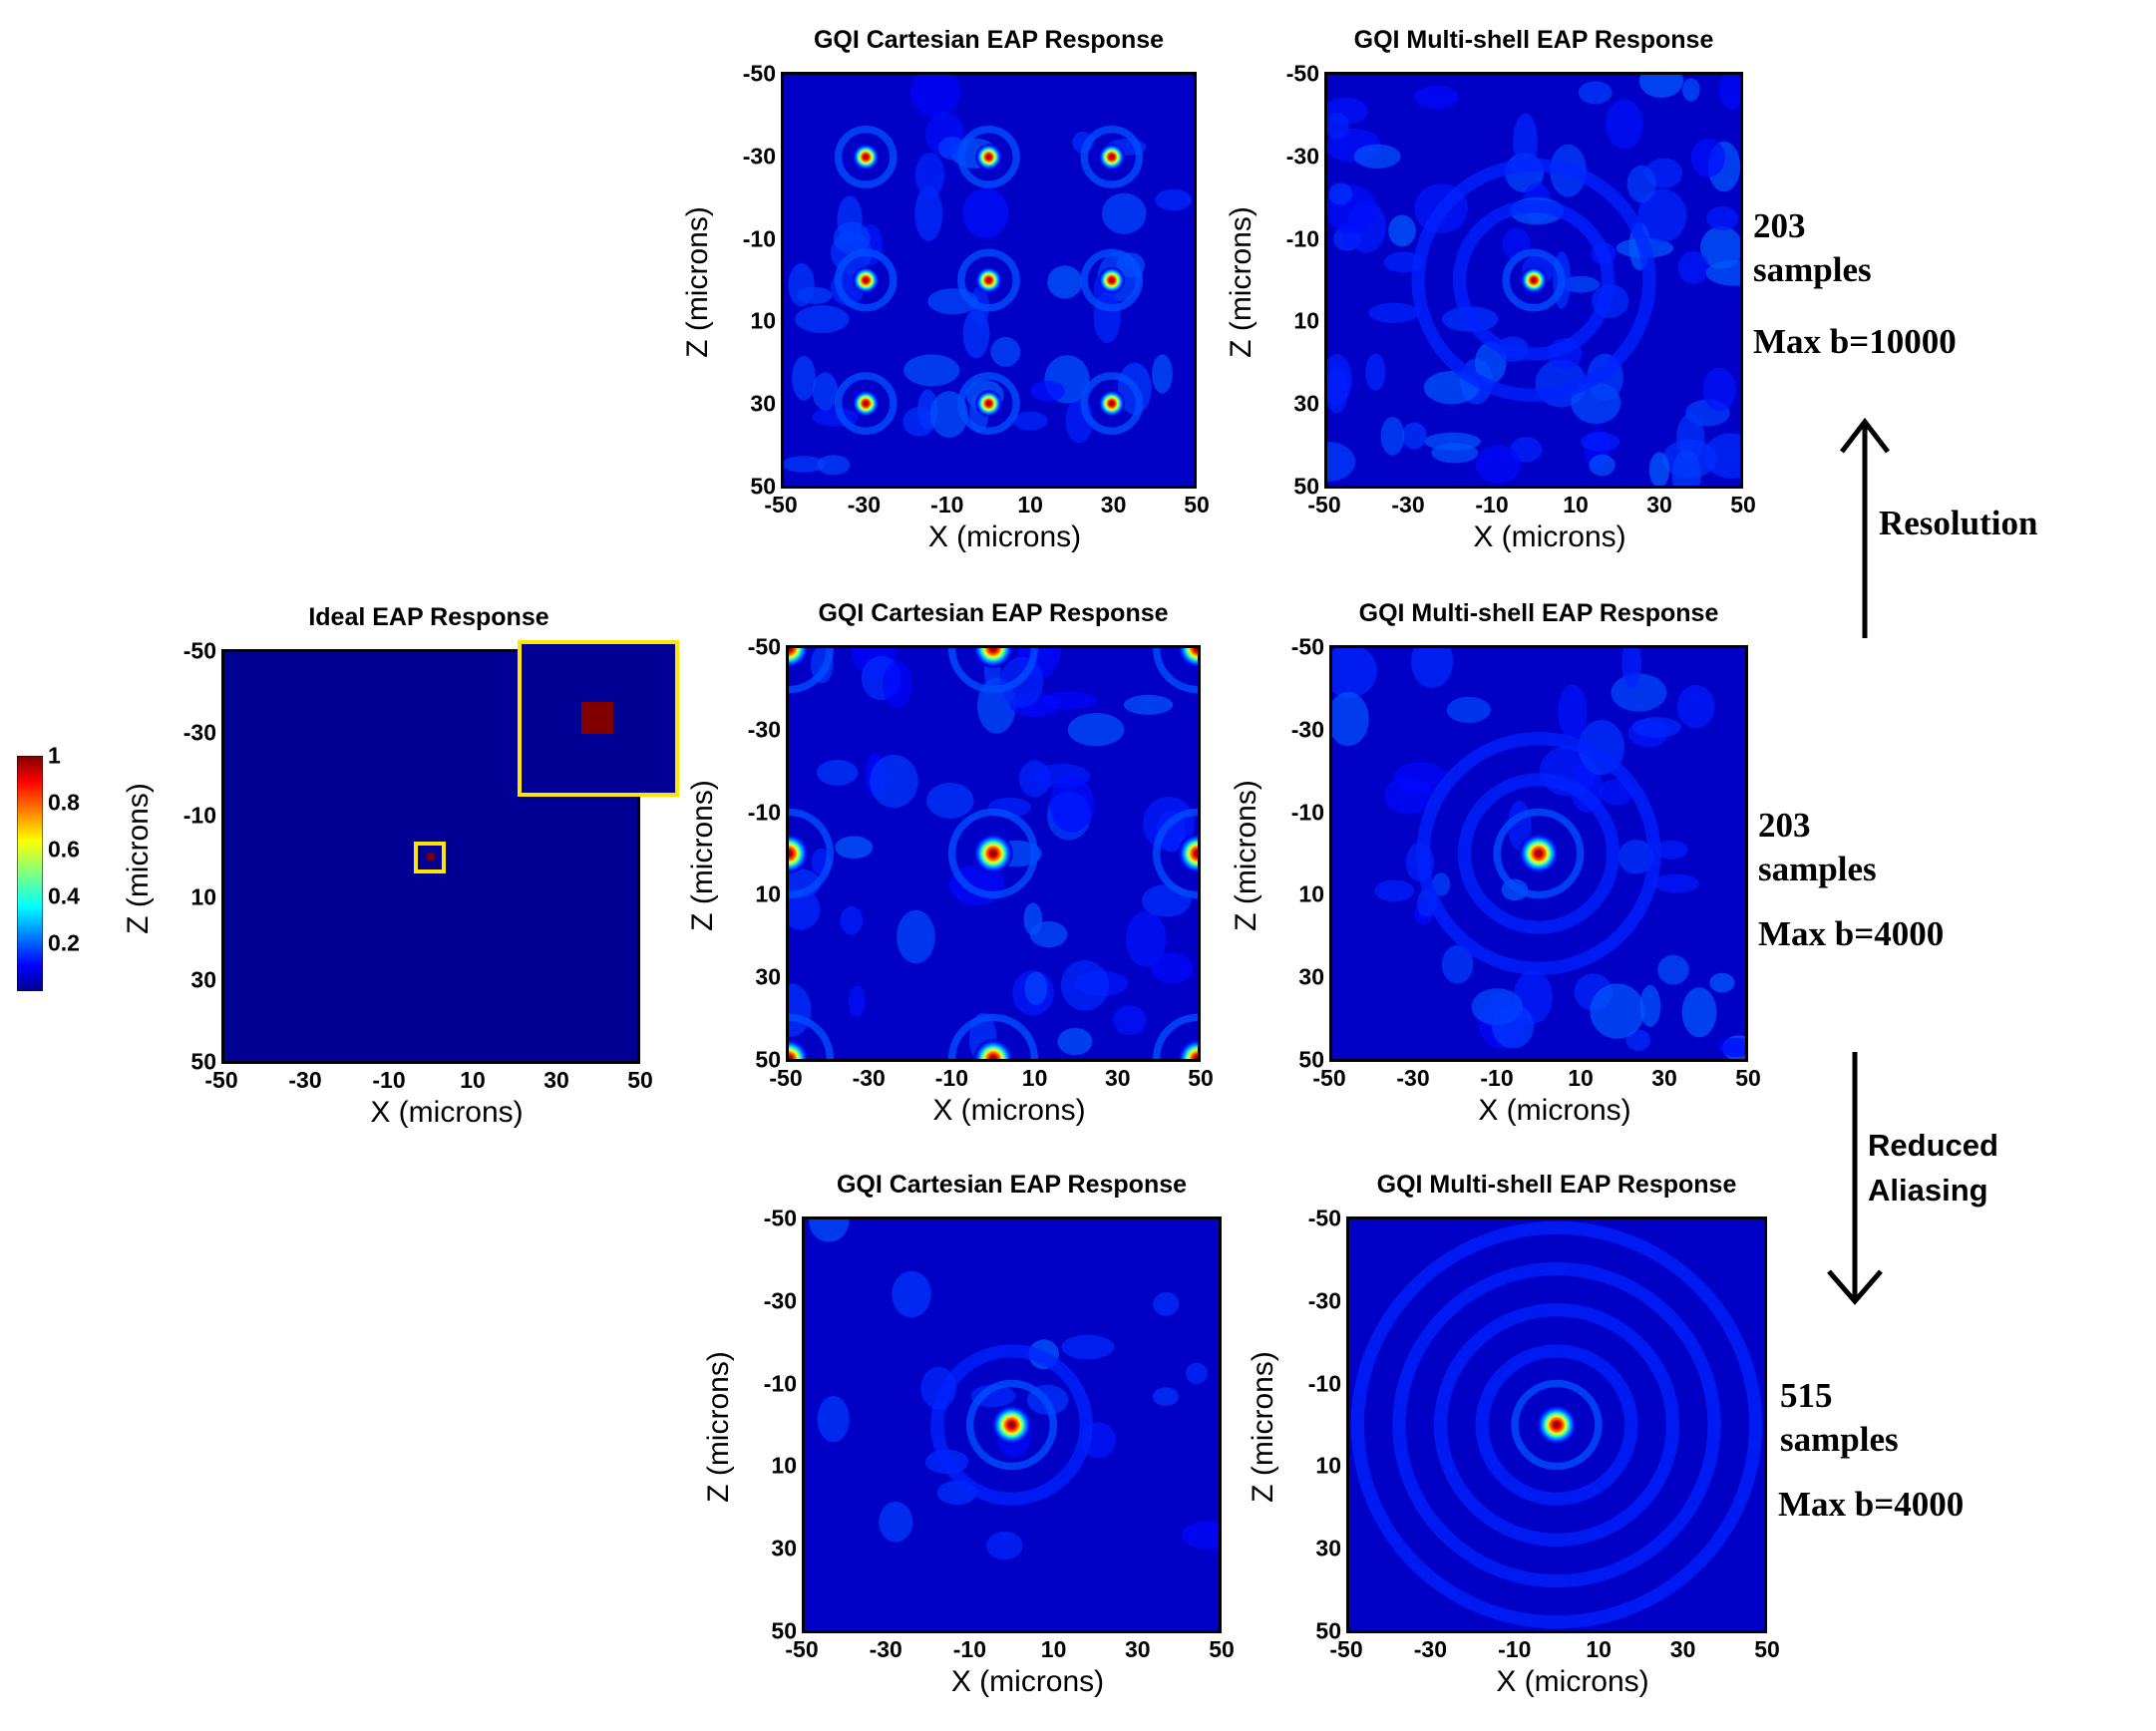 Image resolution: width=2156 pixels, height=1731 pixels. I want to click on panel-title: GQI Cartesian EAP Response, so click(1012, 1185).